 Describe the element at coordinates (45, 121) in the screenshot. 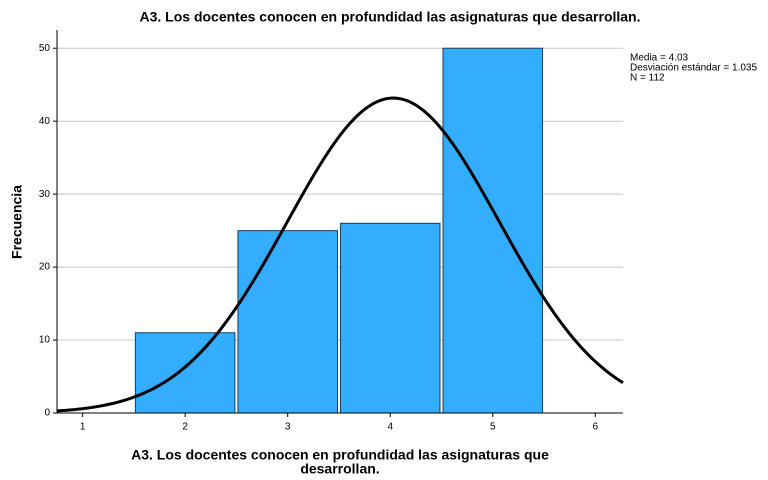

I see `y-tick-label: 40` at that location.